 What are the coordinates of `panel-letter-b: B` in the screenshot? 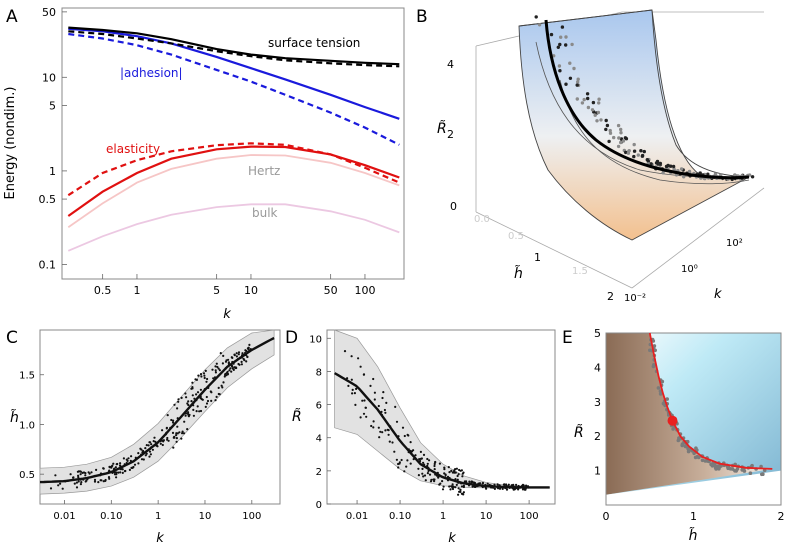 It's located at (422, 17).